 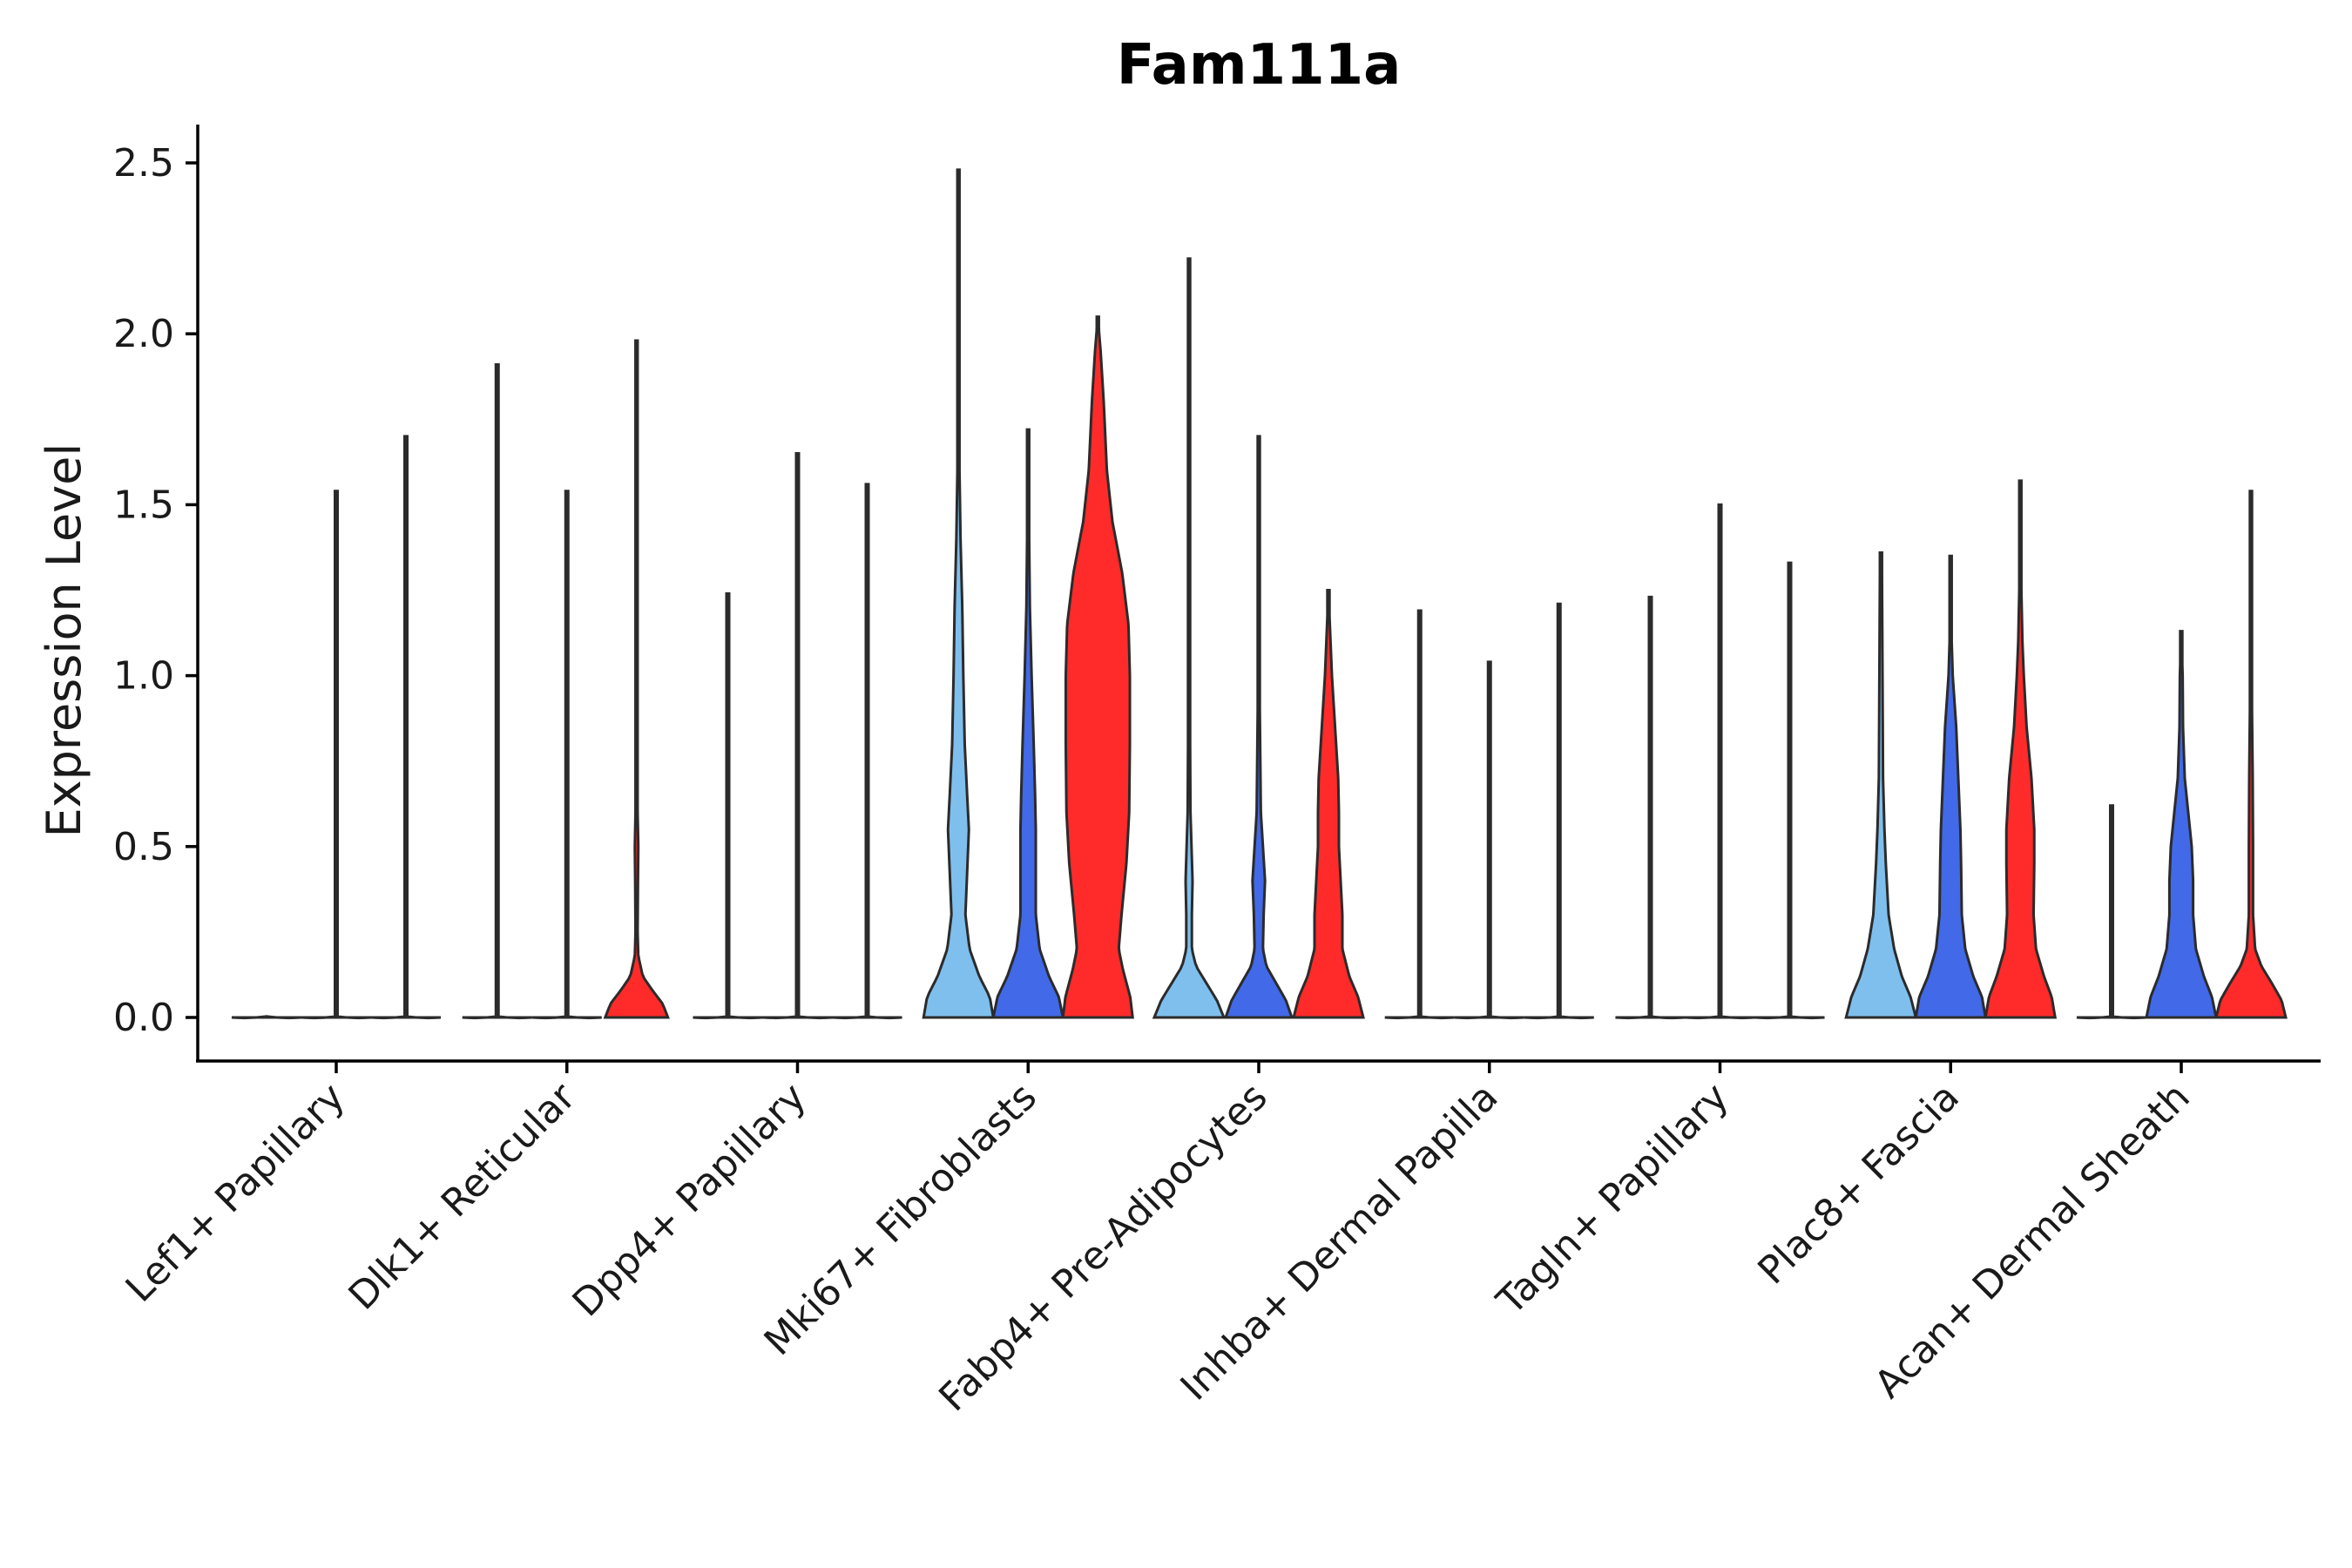 What do you see at coordinates (1612, 1199) in the screenshot?
I see `x-tick-label: Tagln+ Papillary` at bounding box center [1612, 1199].